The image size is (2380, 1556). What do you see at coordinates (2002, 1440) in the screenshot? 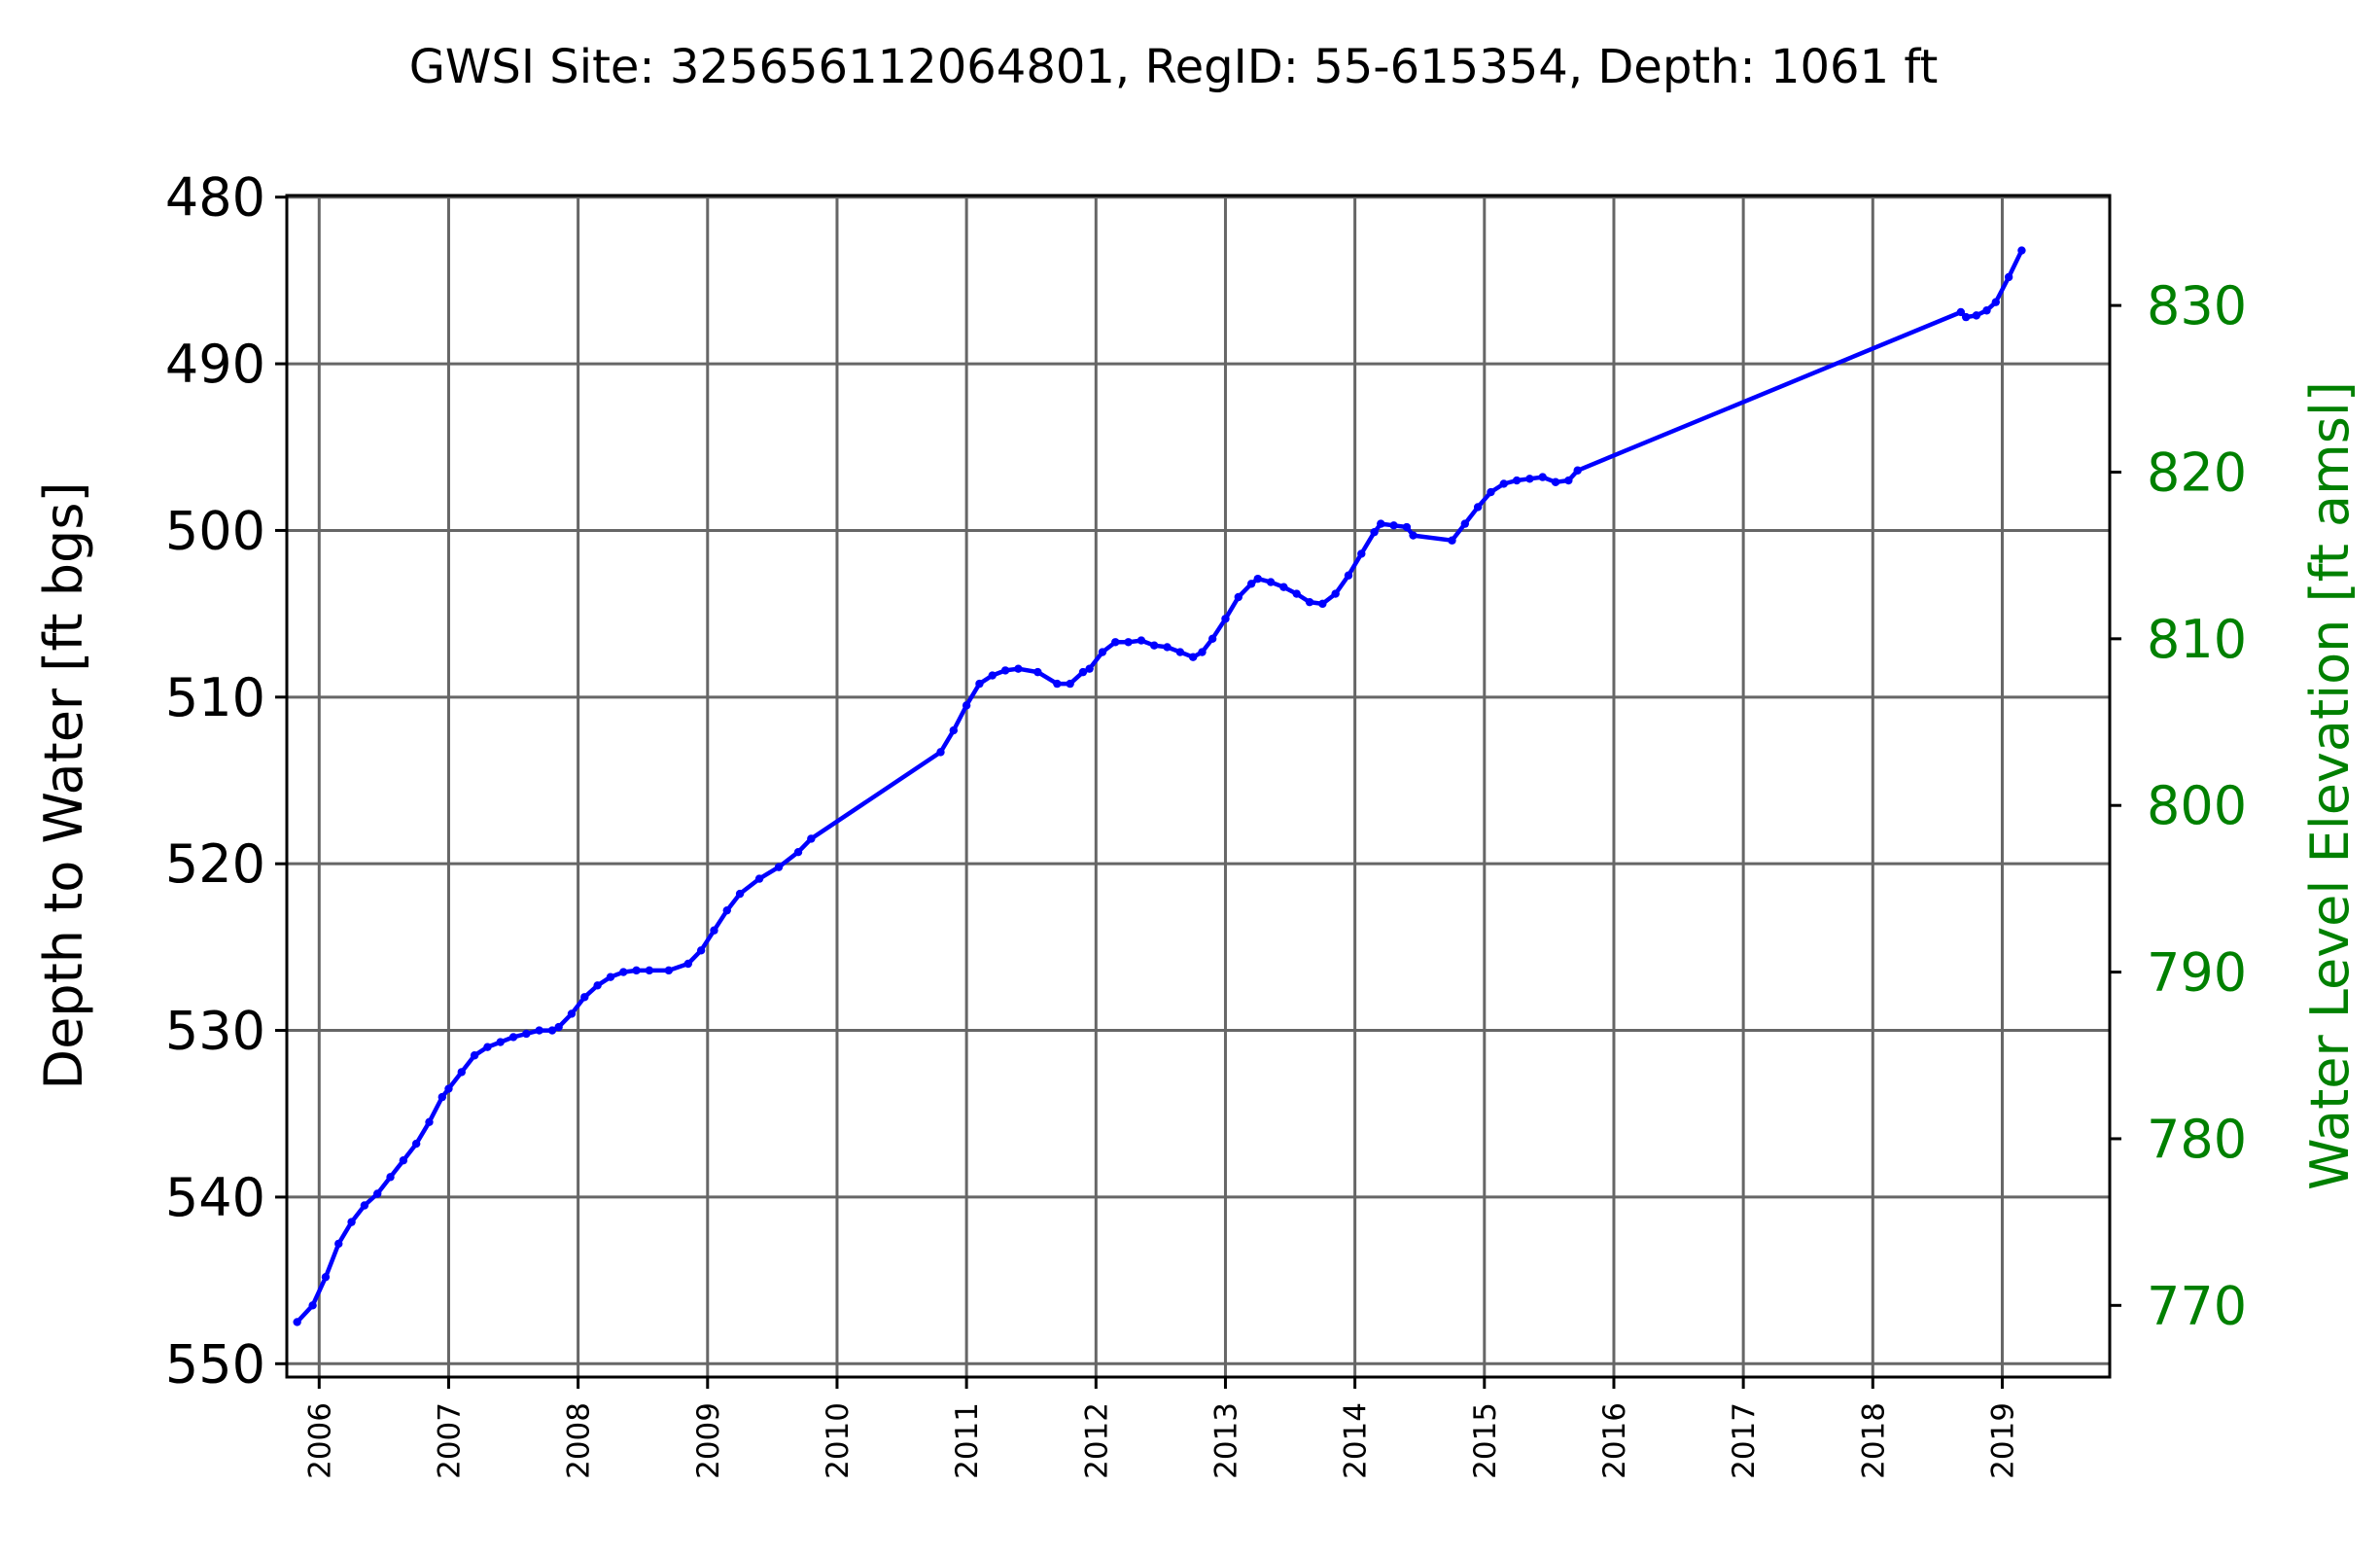
I see `x-tick-label: 2019` at bounding box center [2002, 1440].